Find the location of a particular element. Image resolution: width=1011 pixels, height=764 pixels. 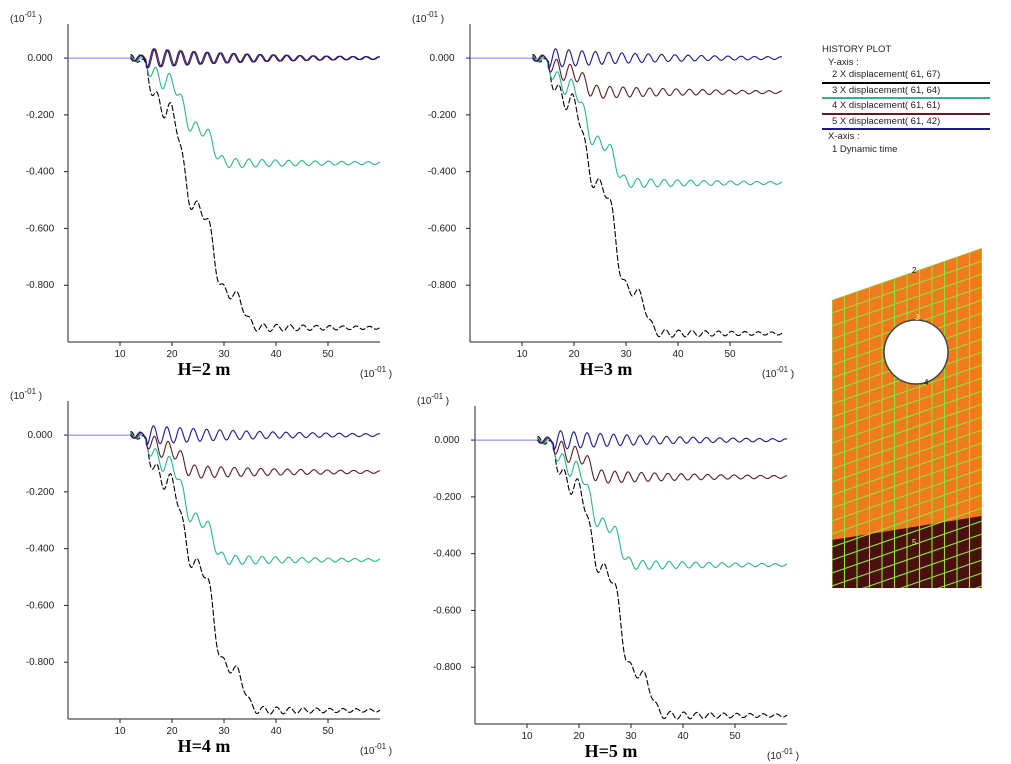

legend-x-axis-label: X-axis : is located at coordinates (844, 136).